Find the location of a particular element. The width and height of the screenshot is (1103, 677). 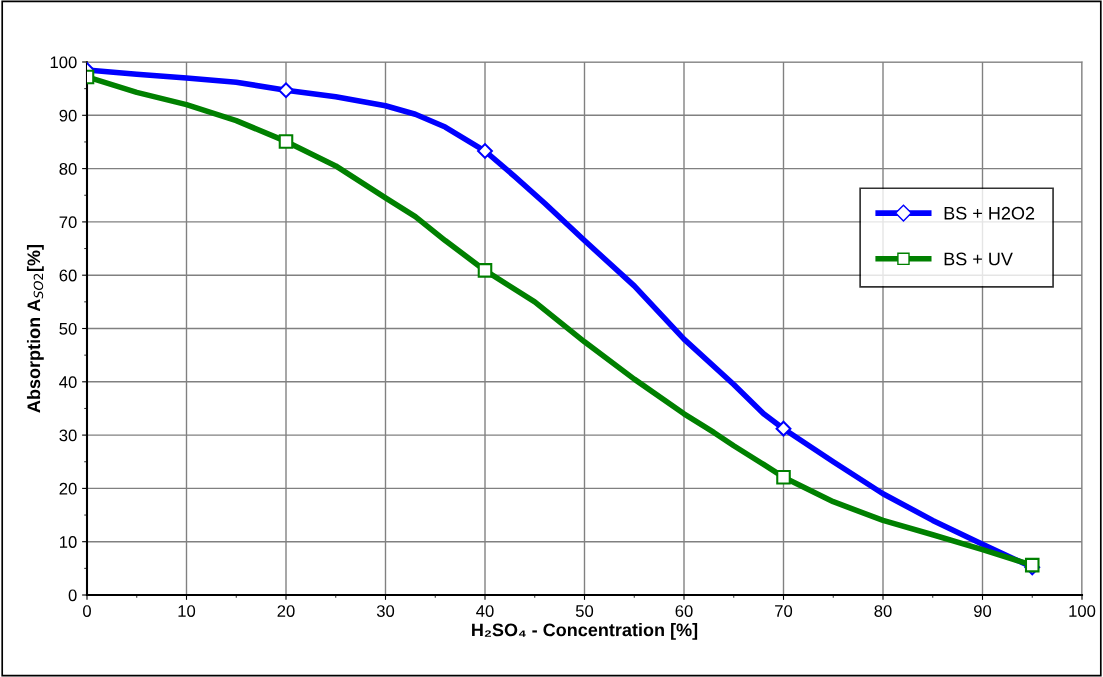

y-axis-title: Absorption A$_{SO2}$[%] is located at coordinates (35, 329).